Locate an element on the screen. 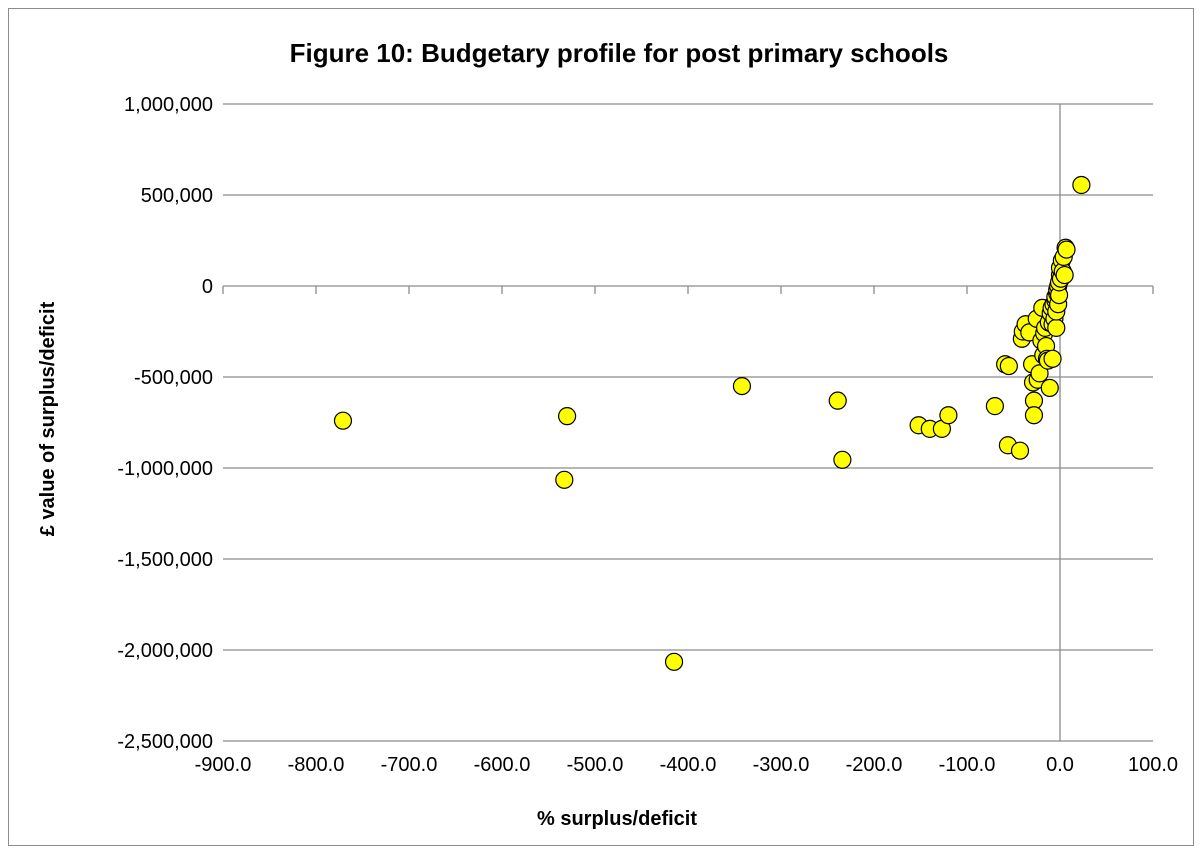 The height and width of the screenshot is (854, 1202). y-tick-label: -2,000,000 is located at coordinates (165, 651).